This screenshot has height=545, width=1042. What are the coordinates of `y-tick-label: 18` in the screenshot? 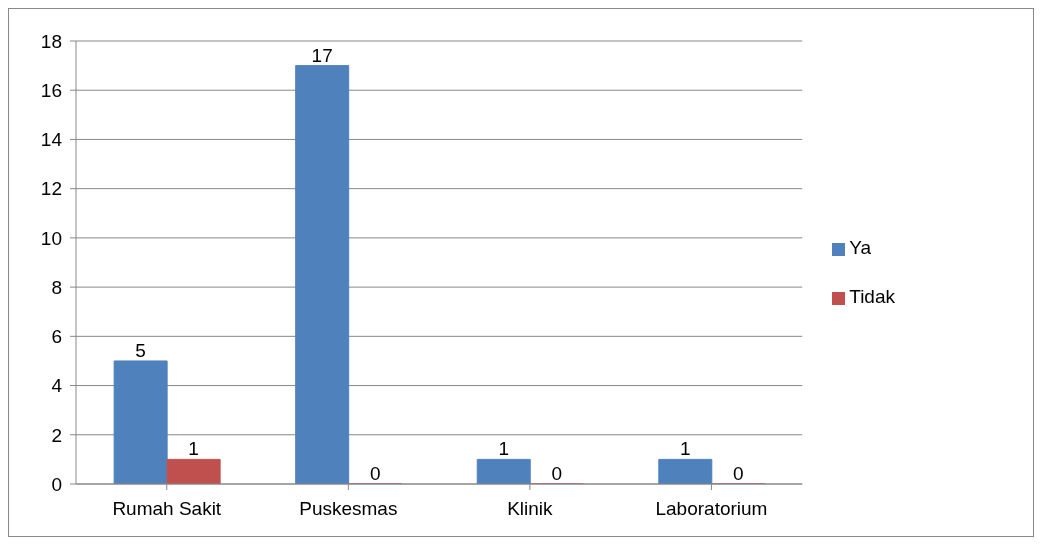 It's located at (51, 41).